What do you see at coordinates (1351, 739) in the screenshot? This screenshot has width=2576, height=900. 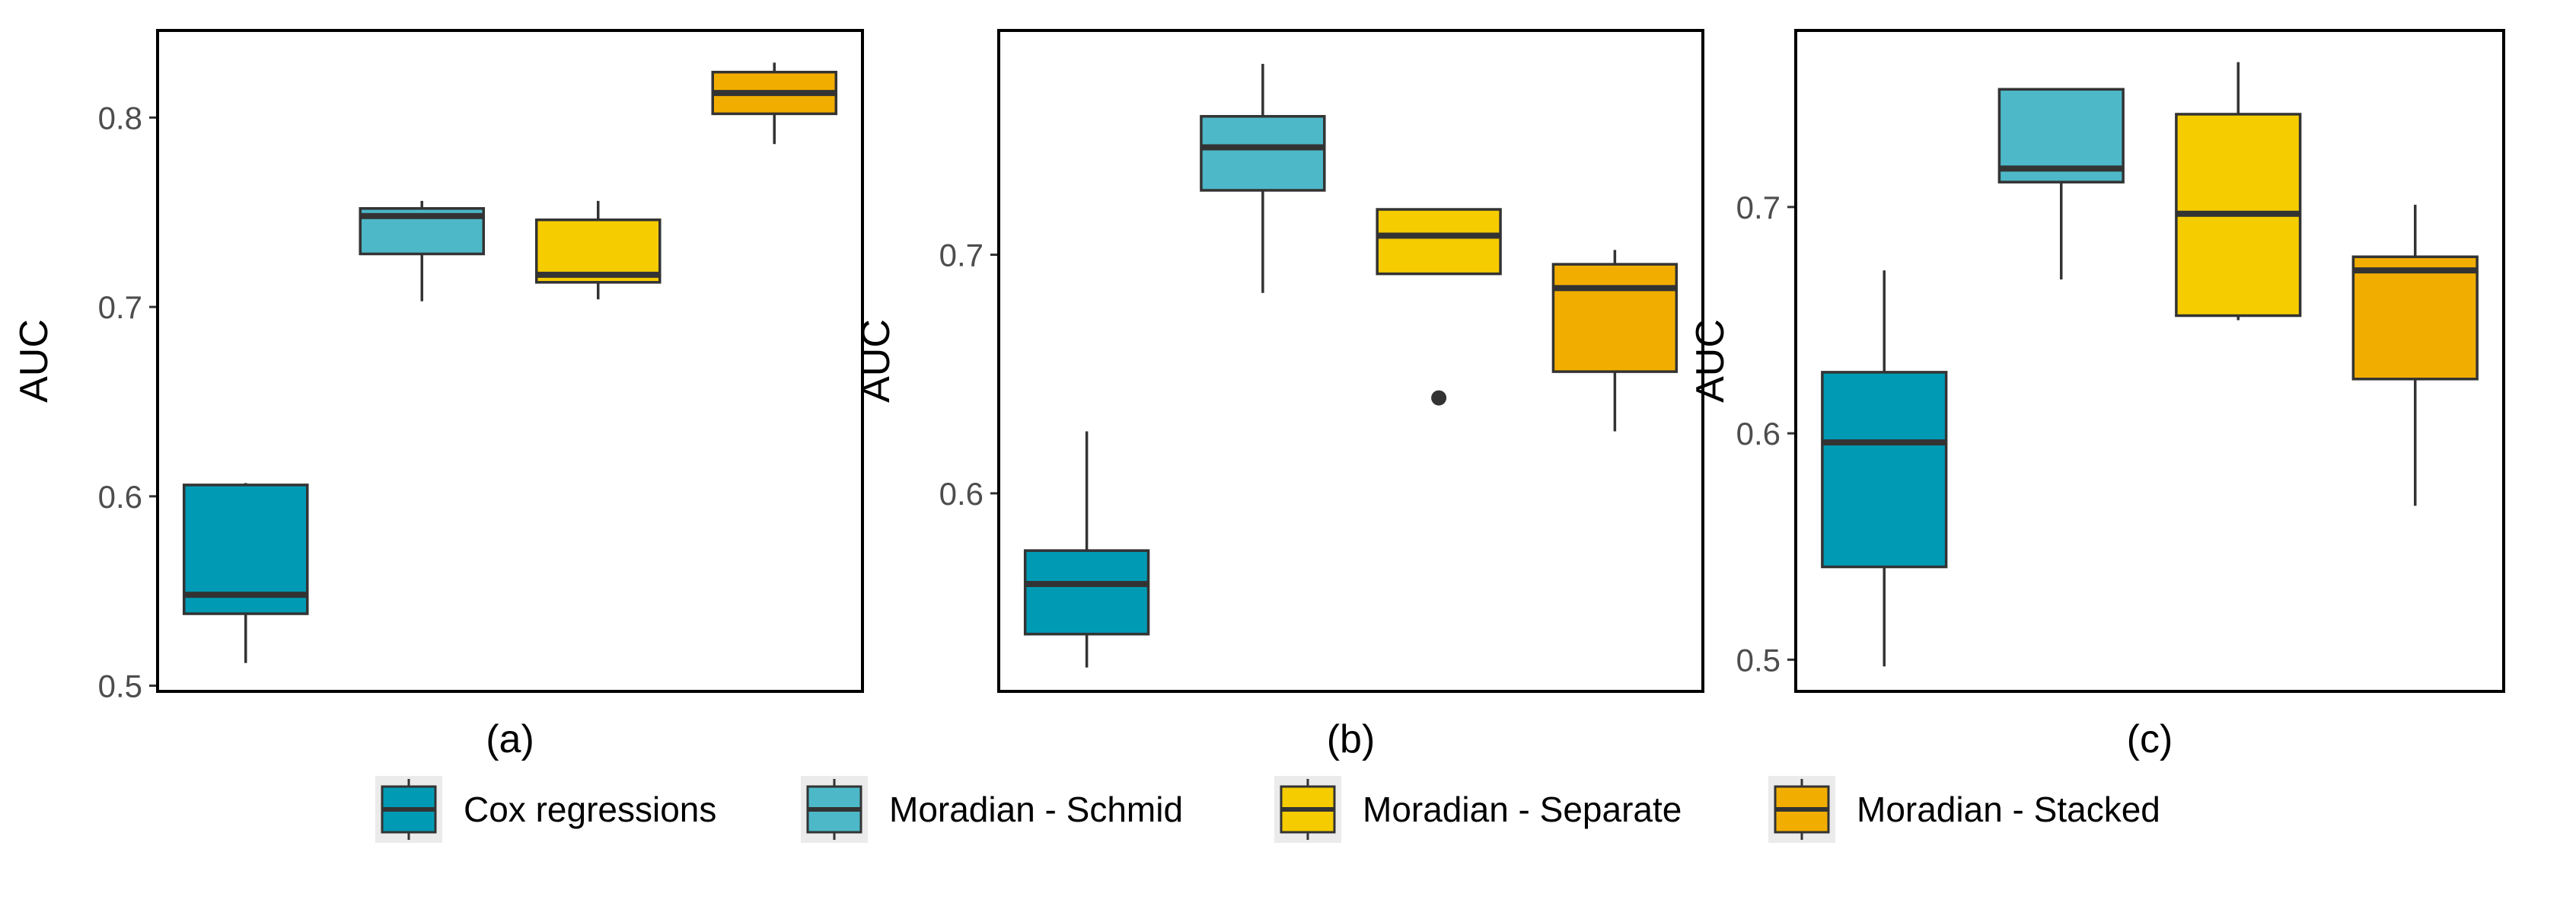 I see `panel-label: (b)` at bounding box center [1351, 739].